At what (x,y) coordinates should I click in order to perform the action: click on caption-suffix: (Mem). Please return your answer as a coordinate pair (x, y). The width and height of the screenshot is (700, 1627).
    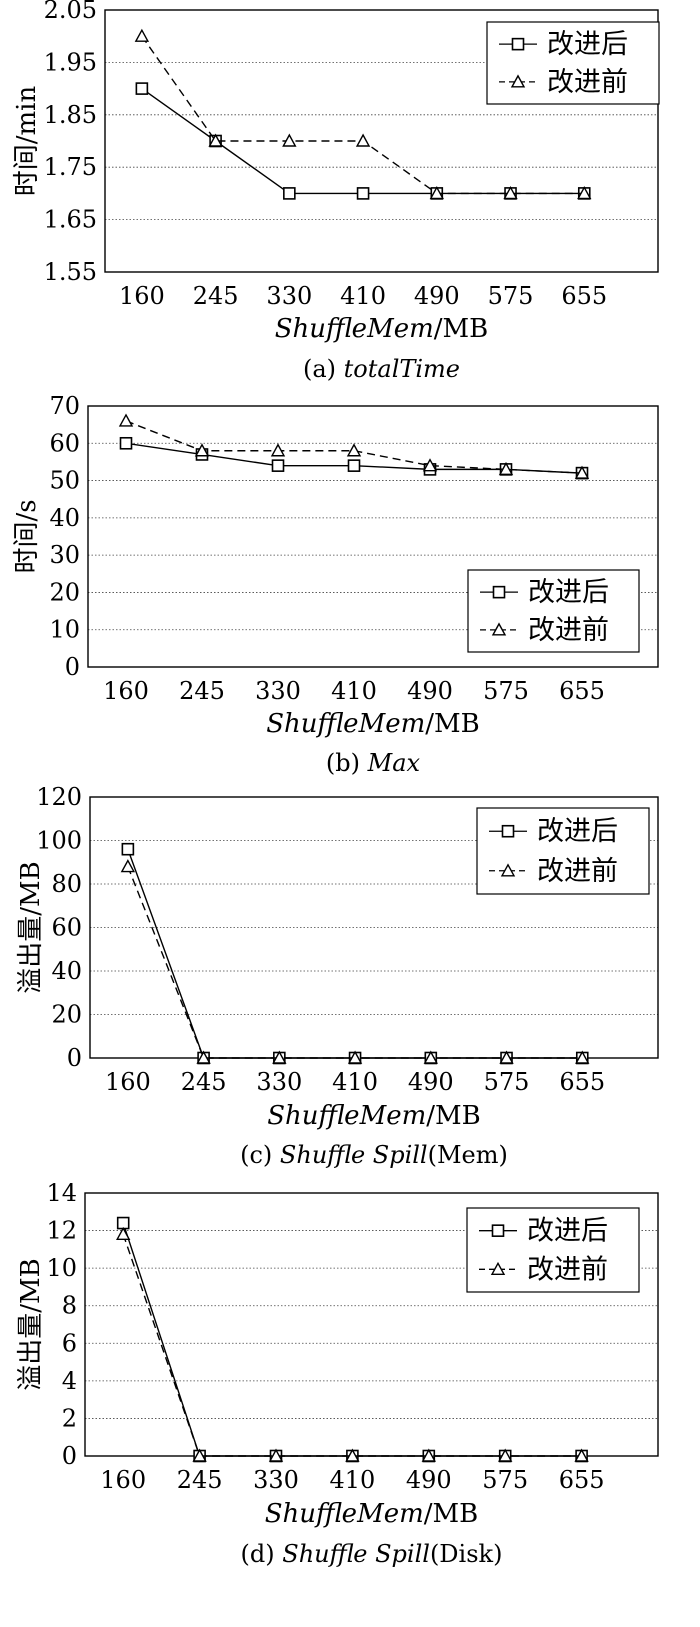
    Looking at the image, I should click on (468, 1155).